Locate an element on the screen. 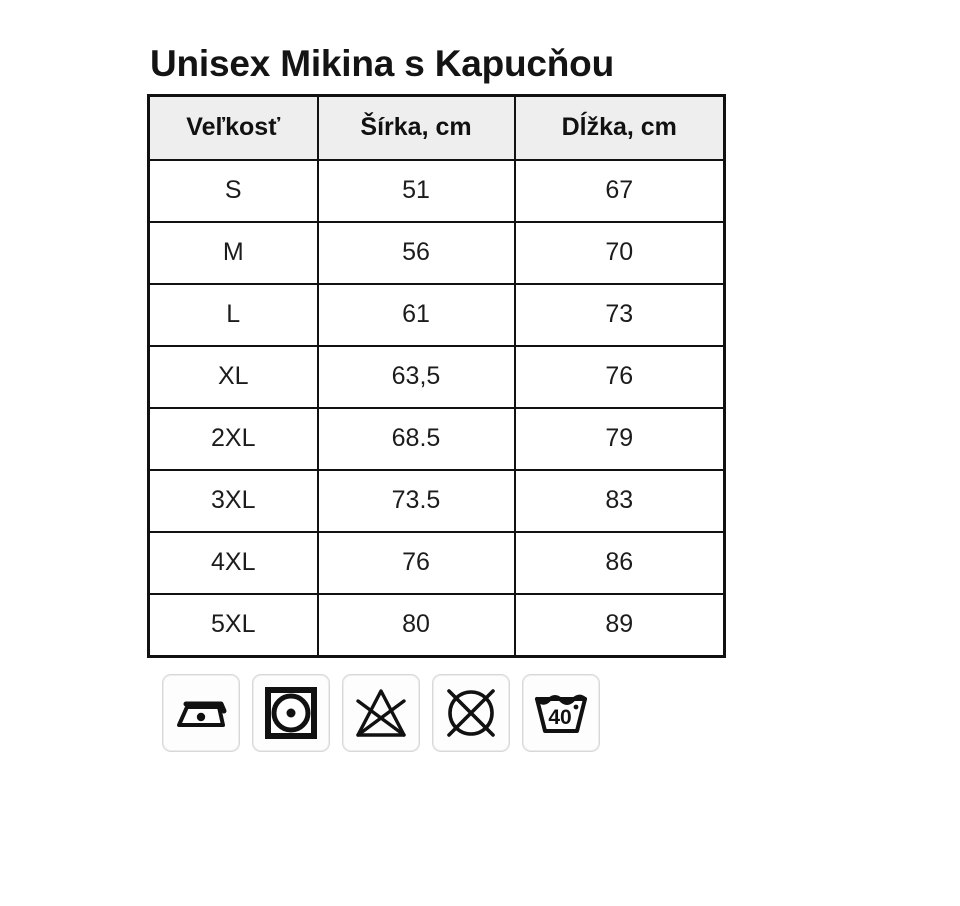 The image size is (960, 906). cell-width: 73.5 is located at coordinates (416, 500).